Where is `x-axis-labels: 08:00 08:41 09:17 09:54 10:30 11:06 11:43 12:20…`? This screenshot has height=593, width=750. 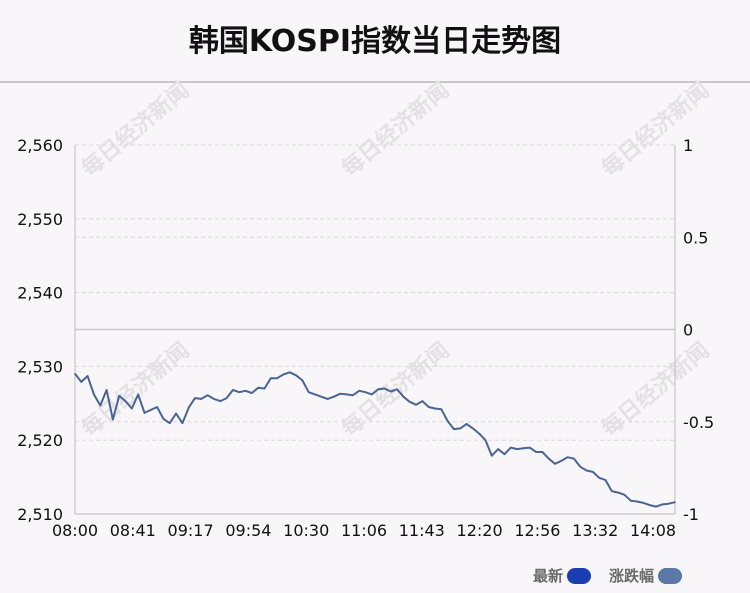
x-axis-labels: 08:00 08:41 09:17 09:54 10:30 11:06 11:43 12:20… is located at coordinates (364, 530).